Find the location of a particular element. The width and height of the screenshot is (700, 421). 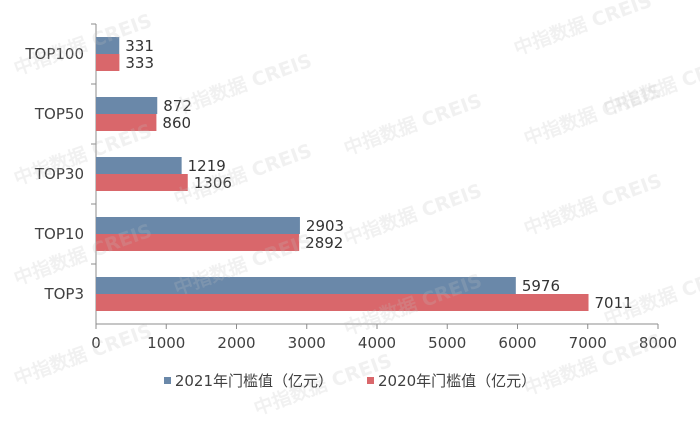

x-tick-label: 1000 is located at coordinates (166, 343).